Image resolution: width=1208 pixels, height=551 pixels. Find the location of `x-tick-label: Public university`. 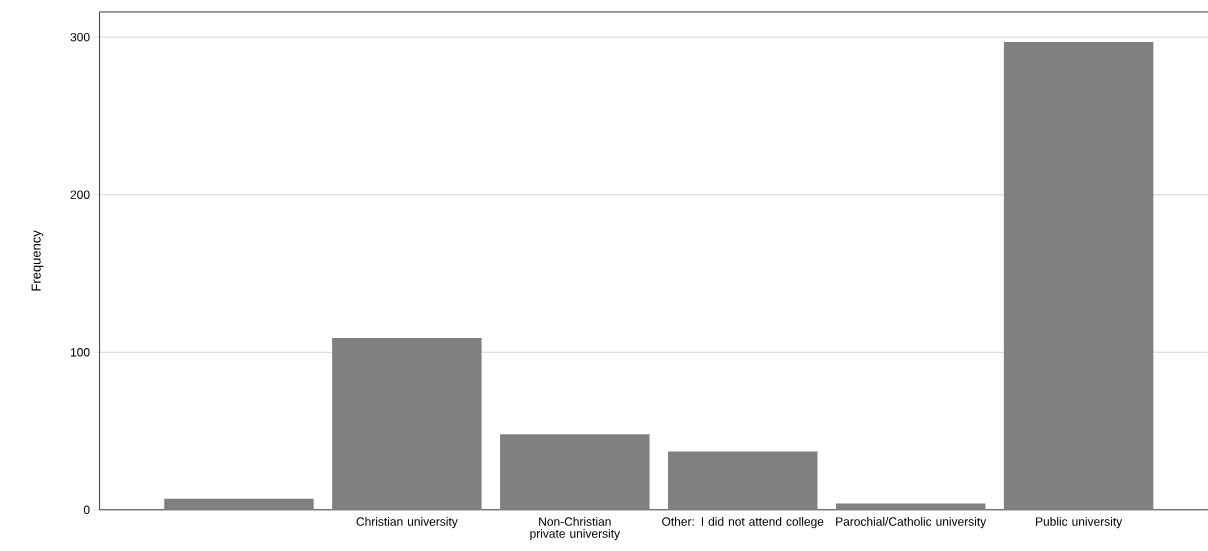

x-tick-label: Public university is located at coordinates (1079, 523).